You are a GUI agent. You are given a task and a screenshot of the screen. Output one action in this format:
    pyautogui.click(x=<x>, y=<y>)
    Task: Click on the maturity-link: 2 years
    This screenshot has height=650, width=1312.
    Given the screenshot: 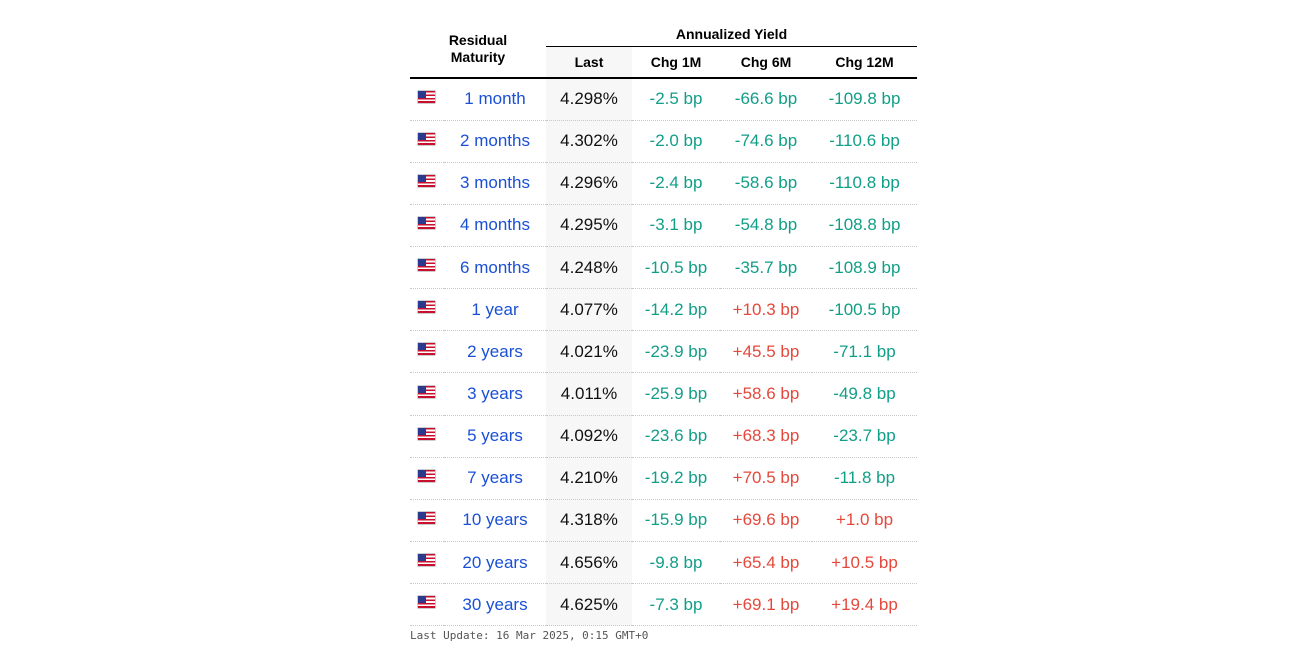 What is the action you would take?
    pyautogui.click(x=495, y=351)
    